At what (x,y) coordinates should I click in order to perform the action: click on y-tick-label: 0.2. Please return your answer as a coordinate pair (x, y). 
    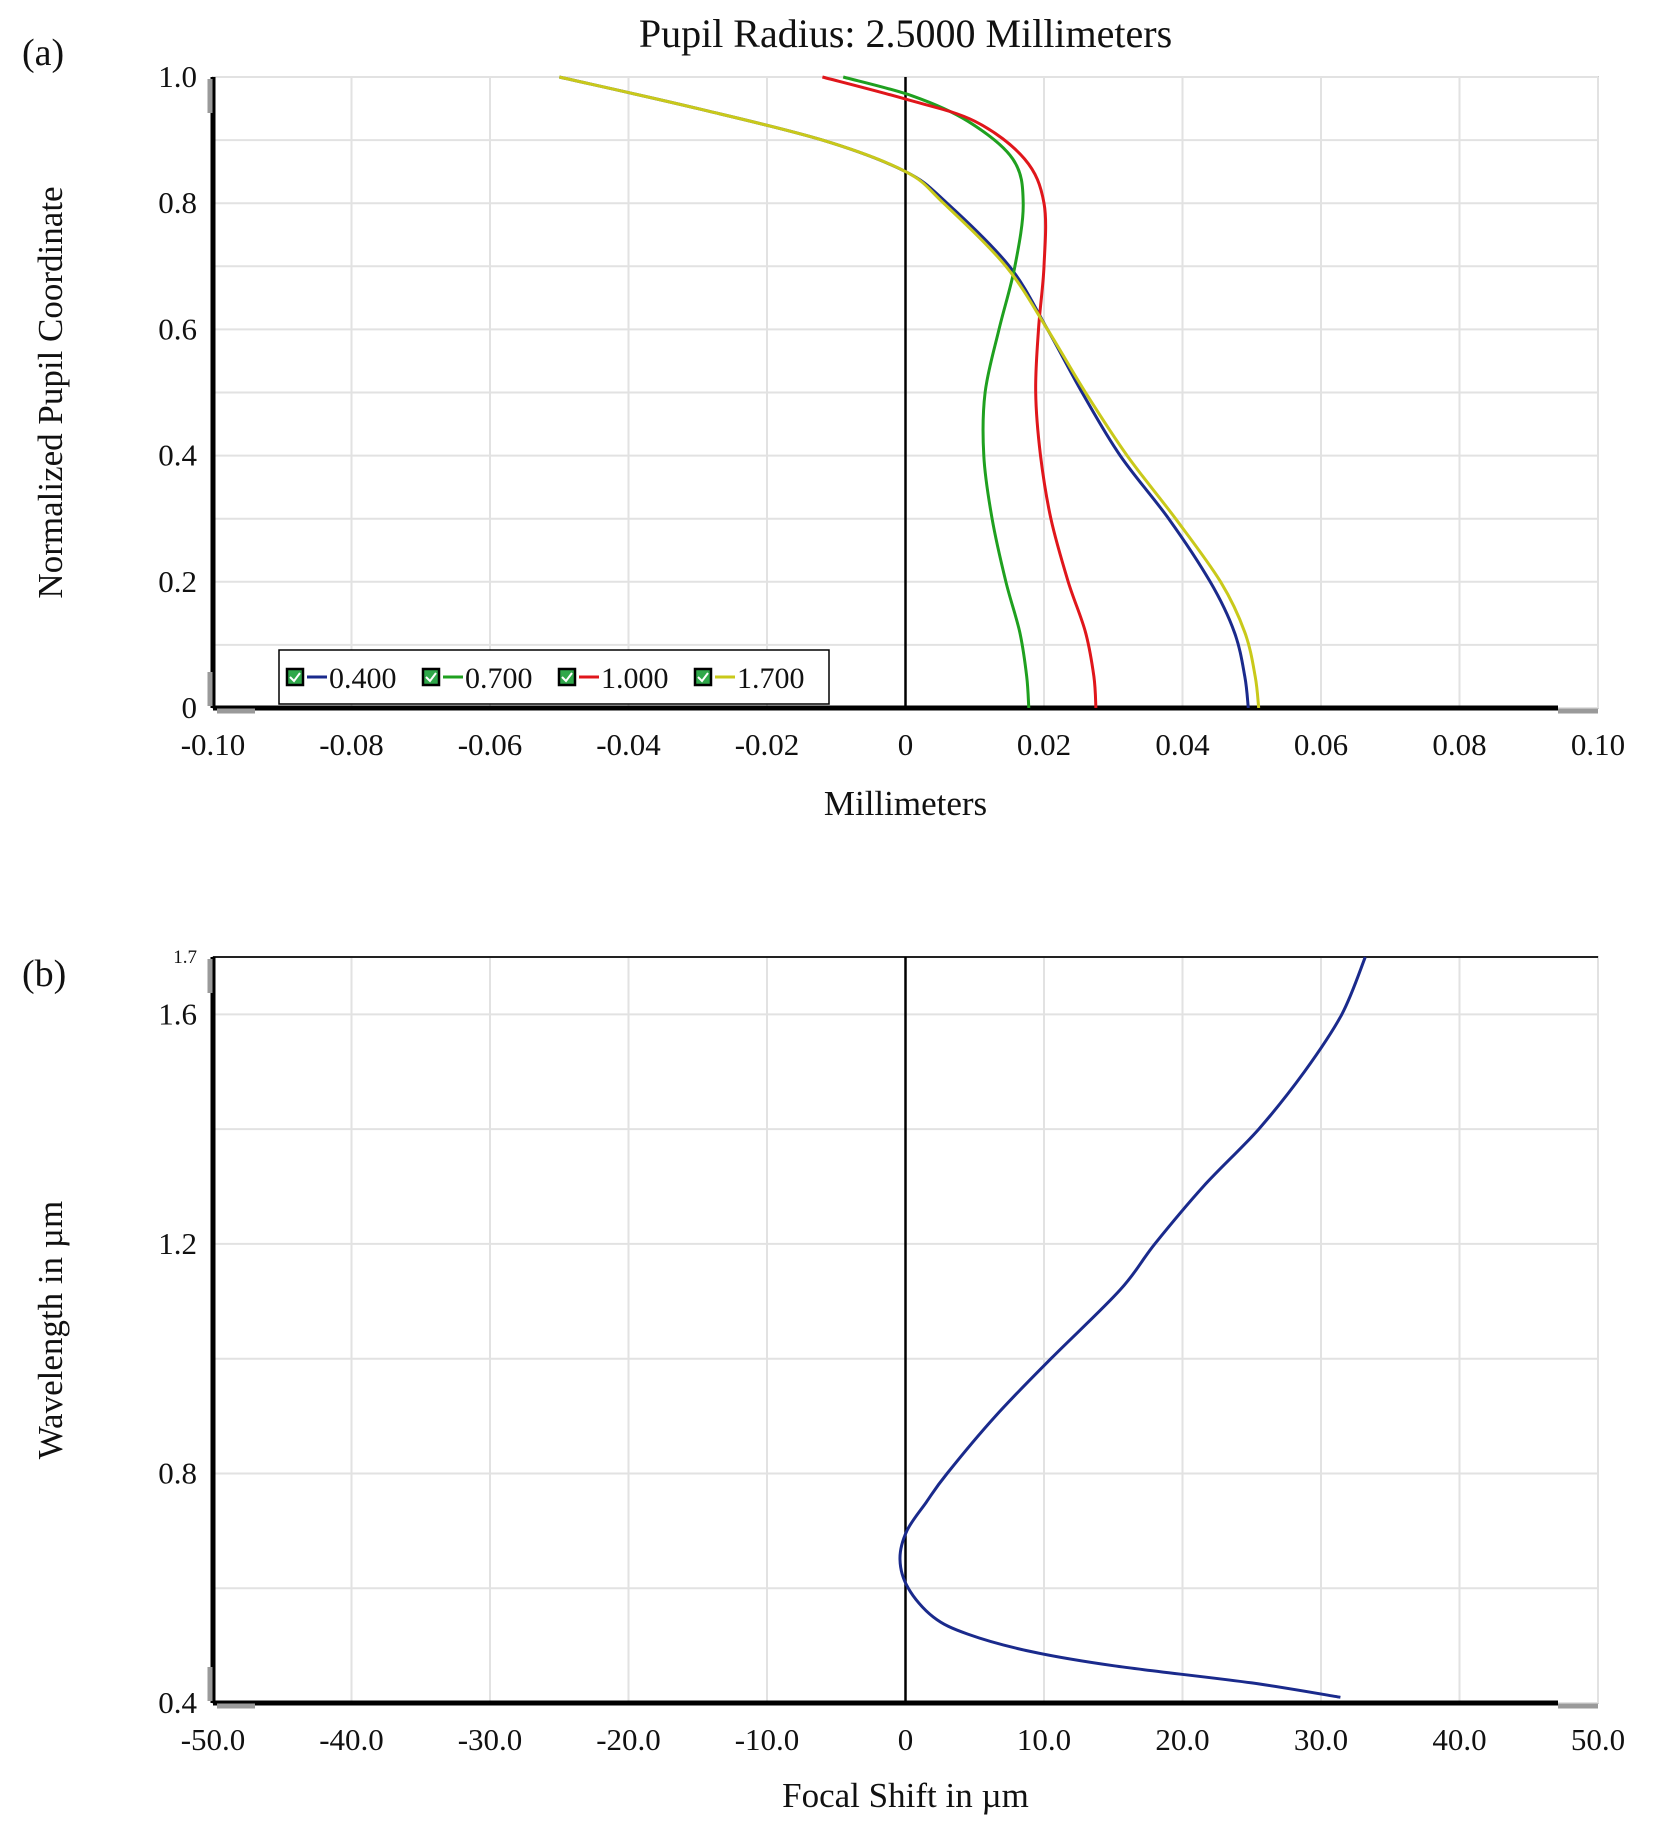
    Looking at the image, I should click on (177, 581).